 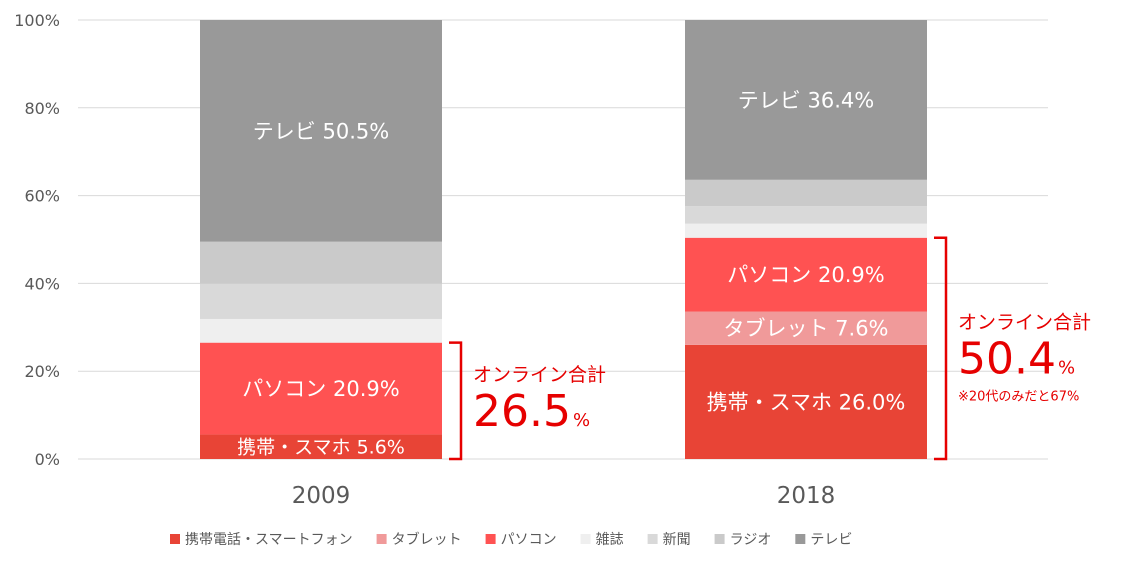 What do you see at coordinates (1007, 358) in the screenshot?
I see `annotation-value: 50.4` at bounding box center [1007, 358].